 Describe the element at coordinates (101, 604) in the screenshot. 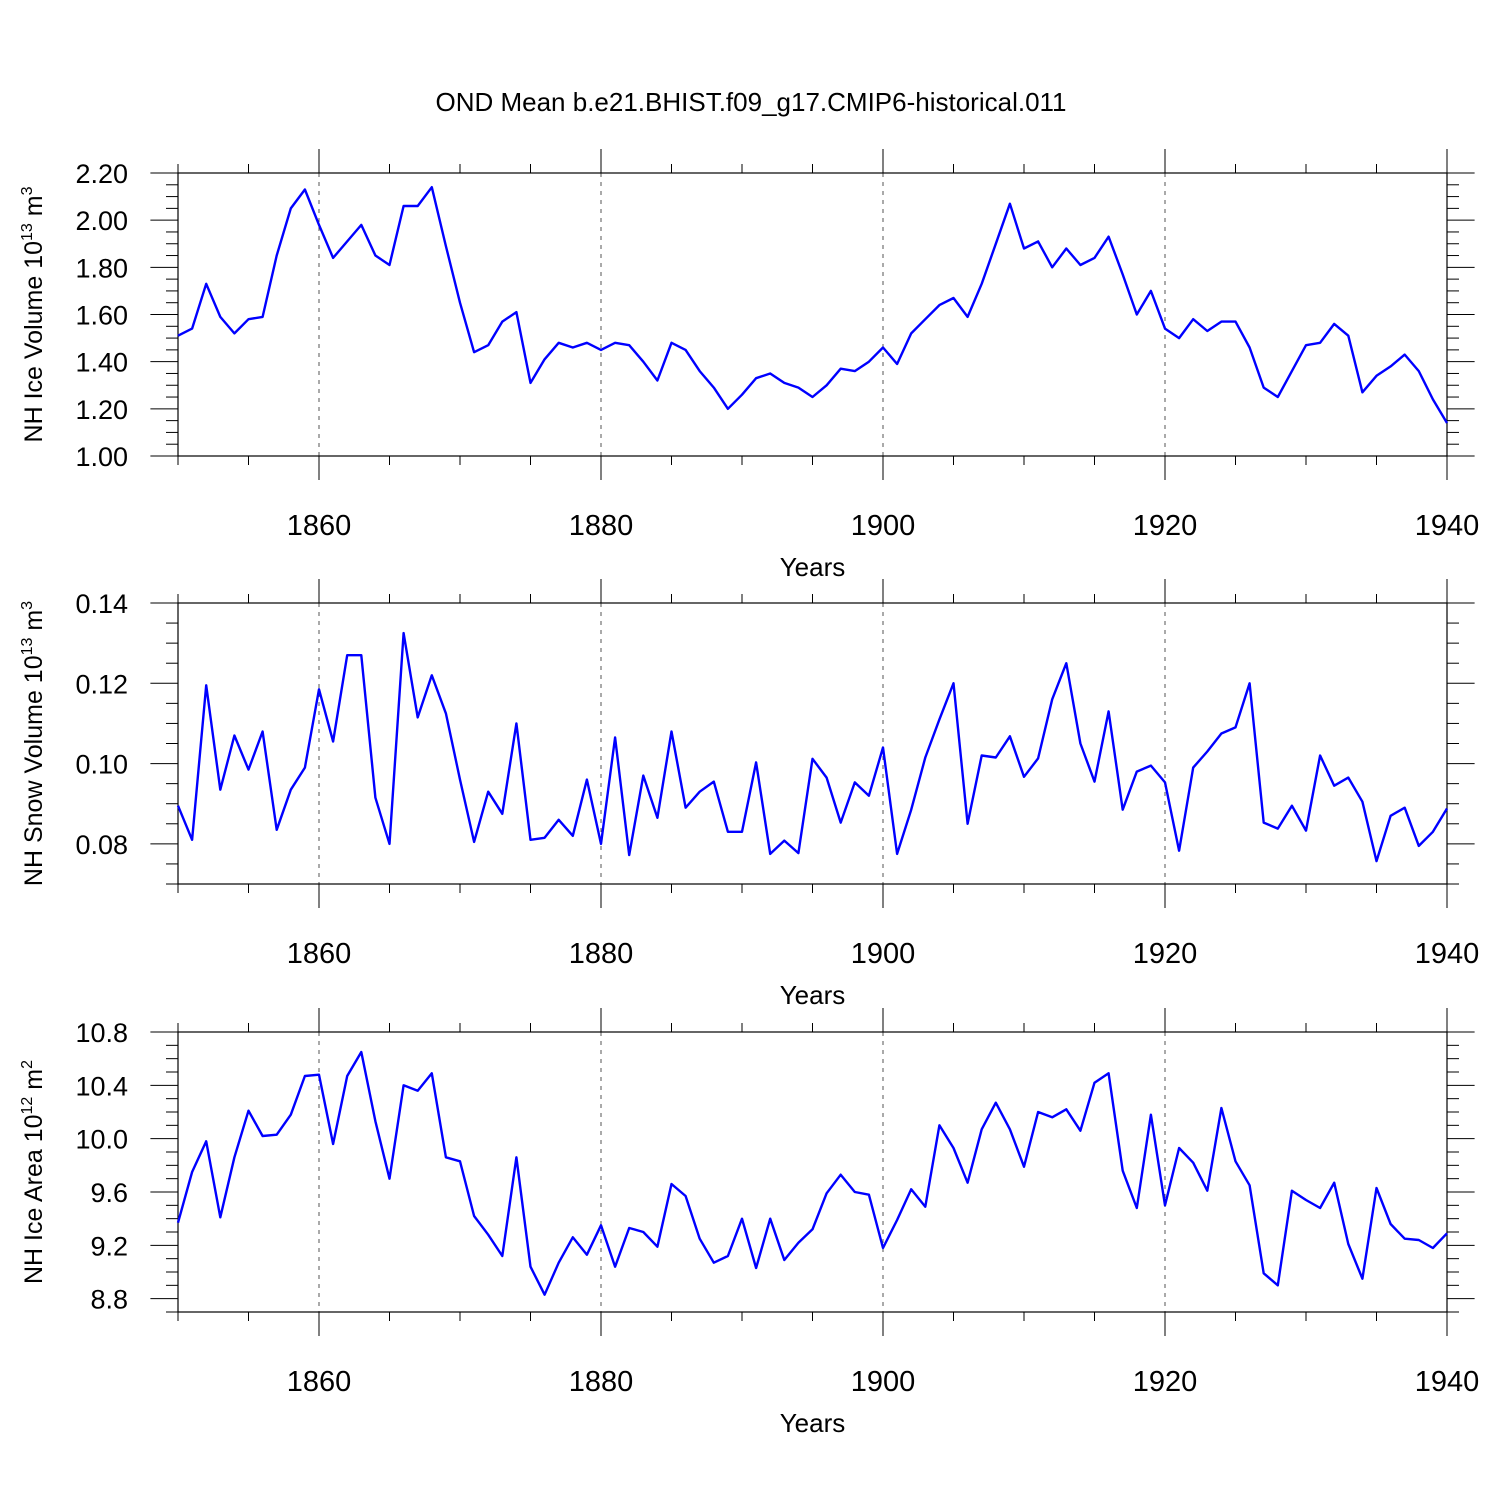

I see `y-tick-label: 0.14` at that location.